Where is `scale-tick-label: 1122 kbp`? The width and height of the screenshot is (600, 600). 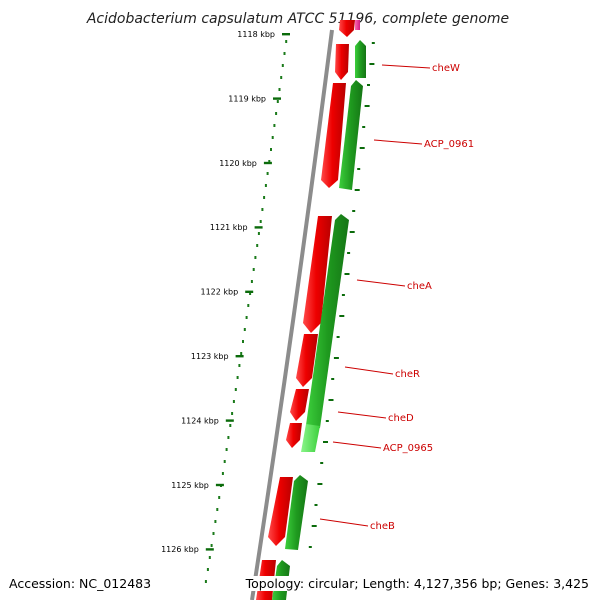 scale-tick-label: 1122 kbp is located at coordinates (219, 292).